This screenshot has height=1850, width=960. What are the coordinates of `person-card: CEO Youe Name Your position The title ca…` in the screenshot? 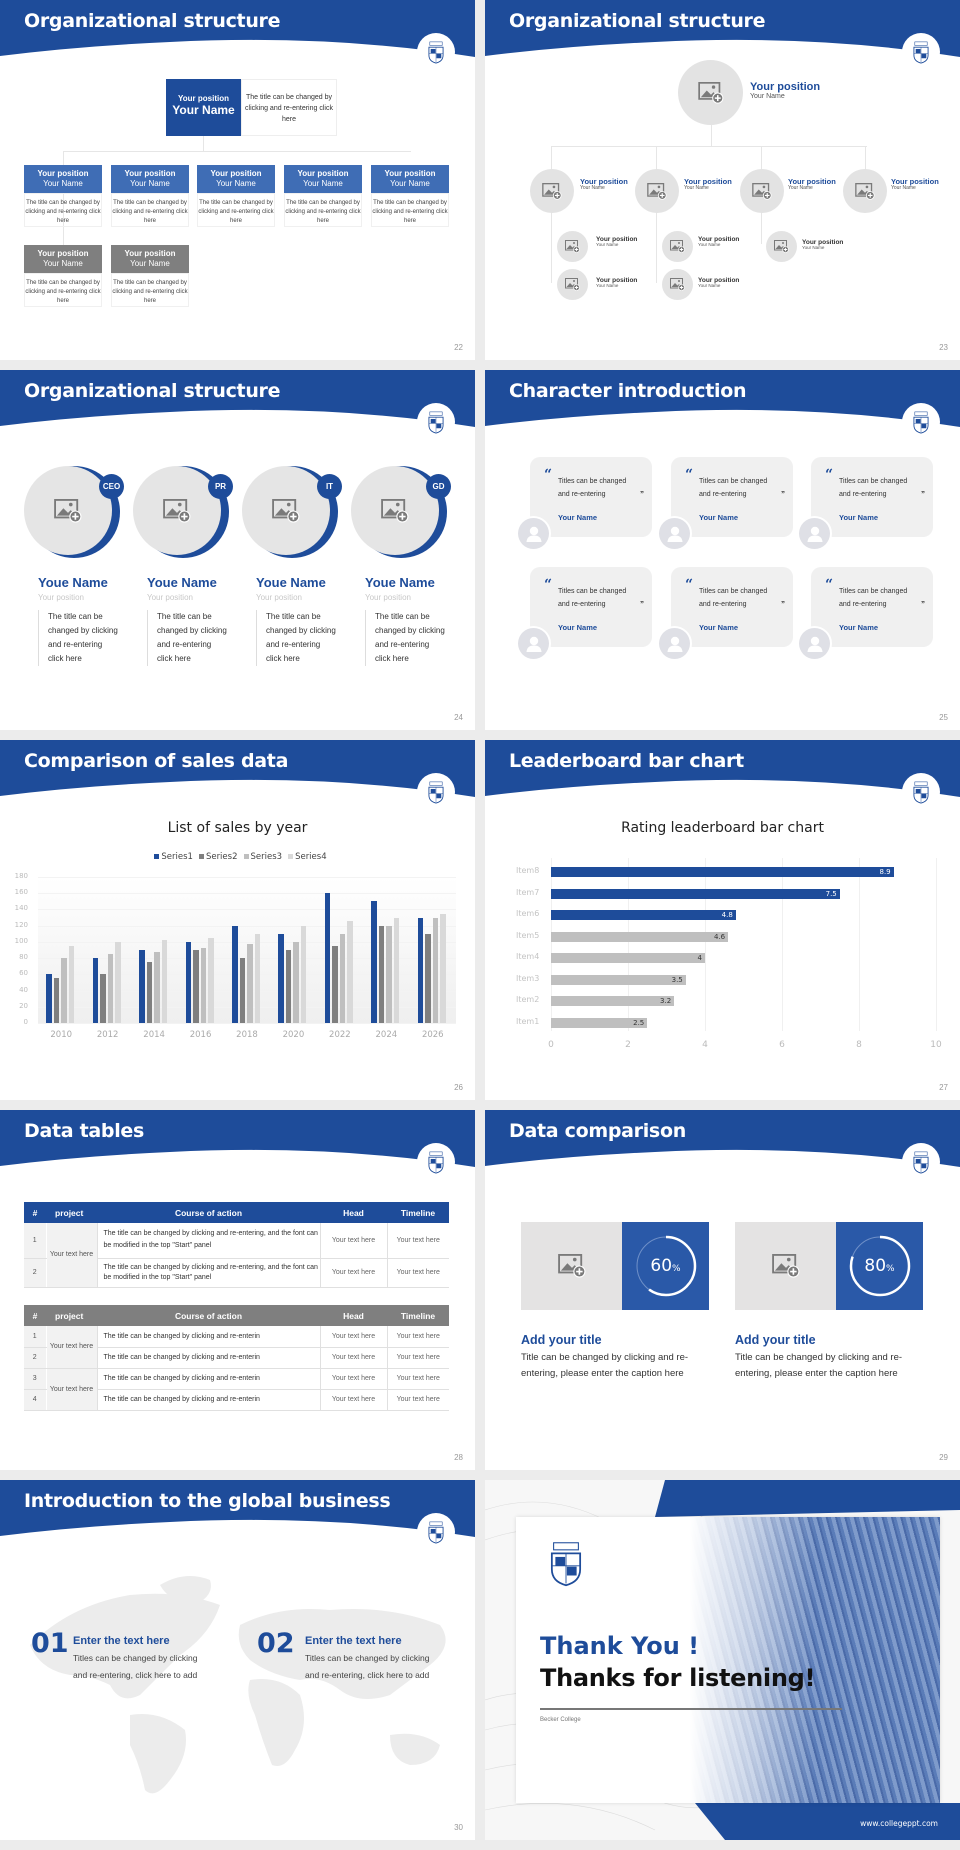 It's located at (74, 566).